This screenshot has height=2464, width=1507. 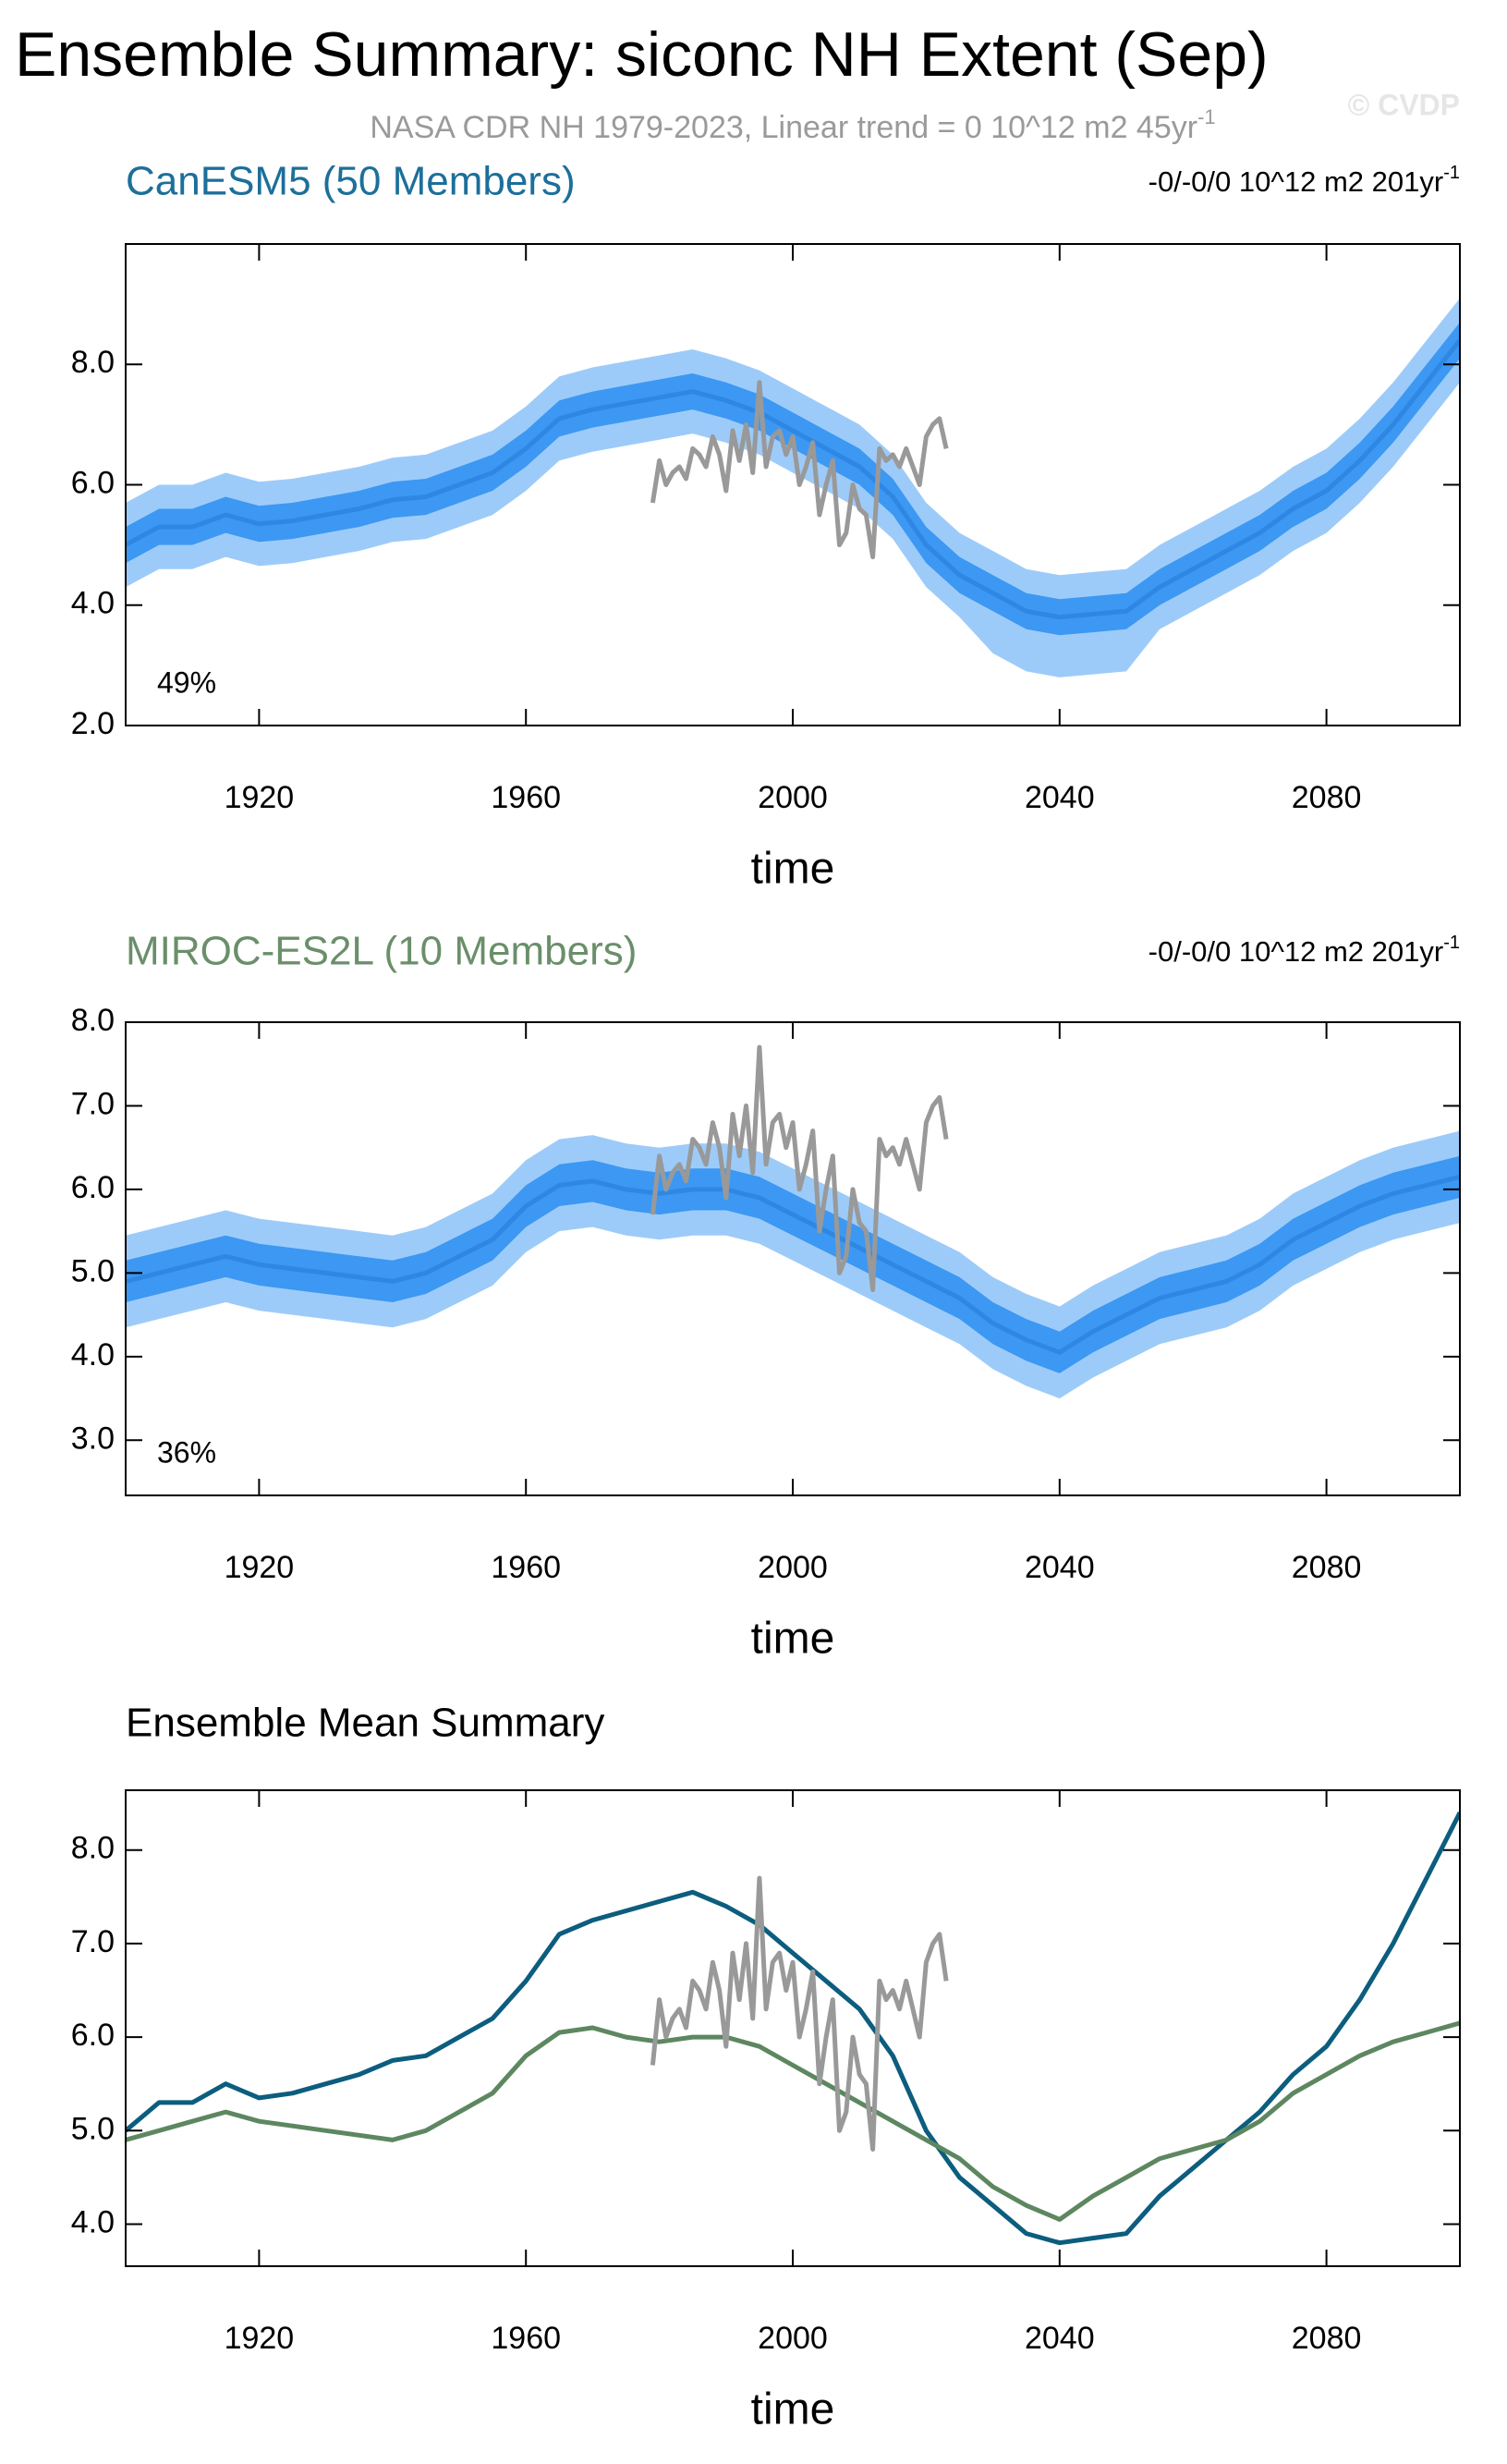 What do you see at coordinates (642, 54) in the screenshot?
I see `page-title: Ensemble Summary: siconc NH Extent (Sep)` at bounding box center [642, 54].